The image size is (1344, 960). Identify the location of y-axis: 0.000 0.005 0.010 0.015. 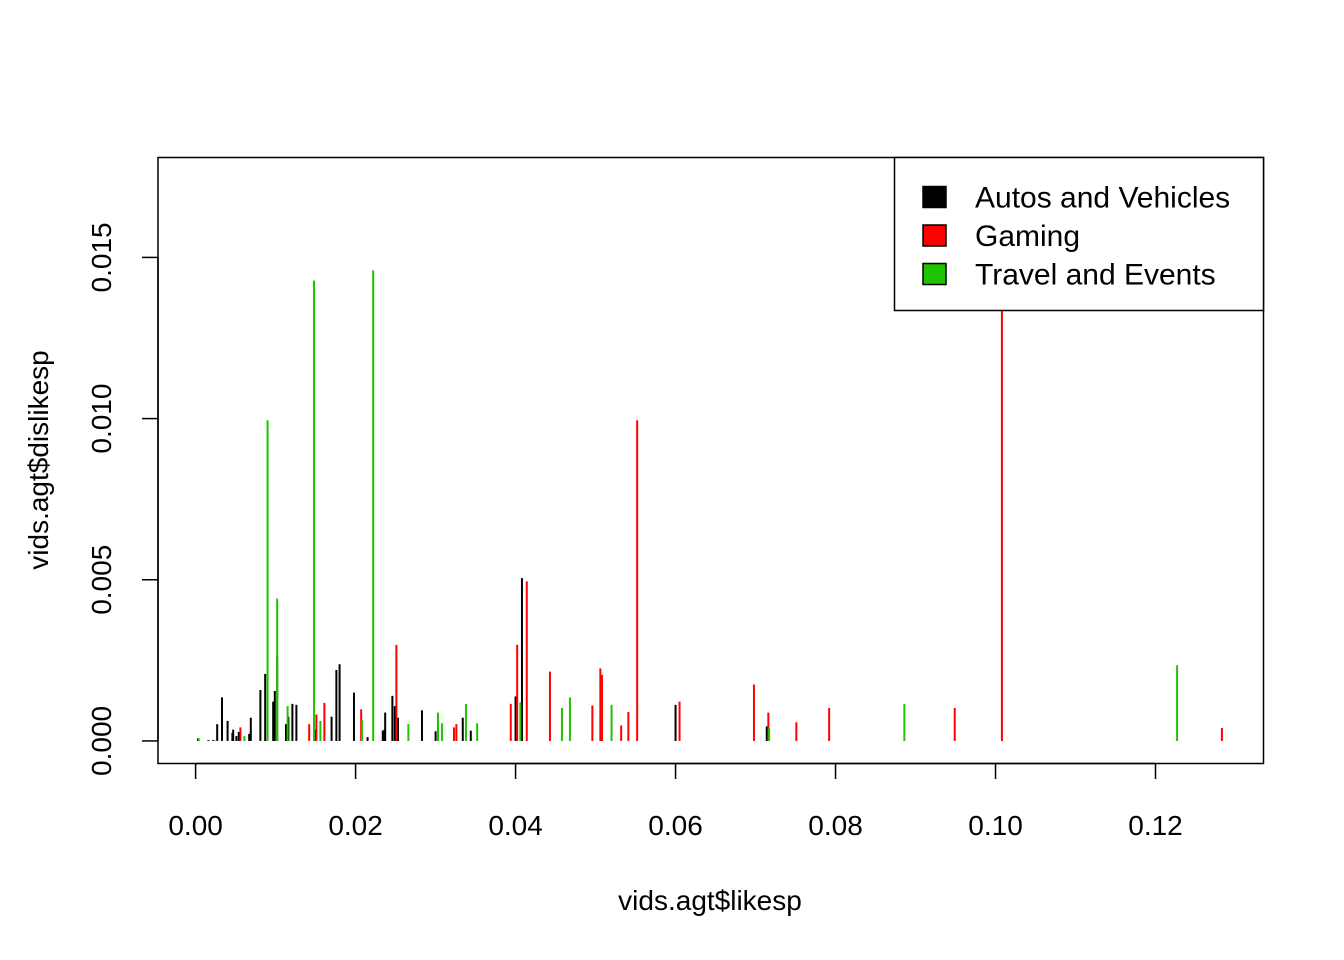
(122, 499).